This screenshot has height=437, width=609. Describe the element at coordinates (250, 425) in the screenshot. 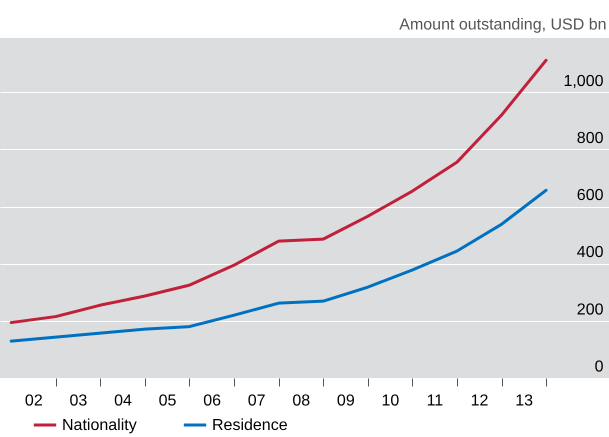

I see `legend-label: Residence` at that location.